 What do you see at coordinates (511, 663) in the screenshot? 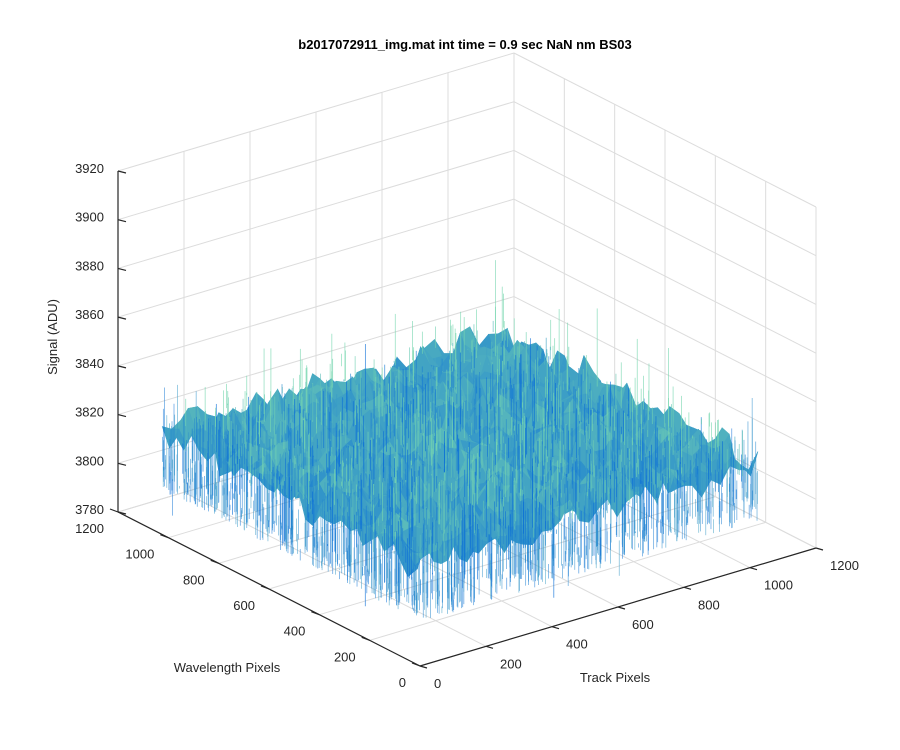
I see `x-tick-label: 200` at bounding box center [511, 663].